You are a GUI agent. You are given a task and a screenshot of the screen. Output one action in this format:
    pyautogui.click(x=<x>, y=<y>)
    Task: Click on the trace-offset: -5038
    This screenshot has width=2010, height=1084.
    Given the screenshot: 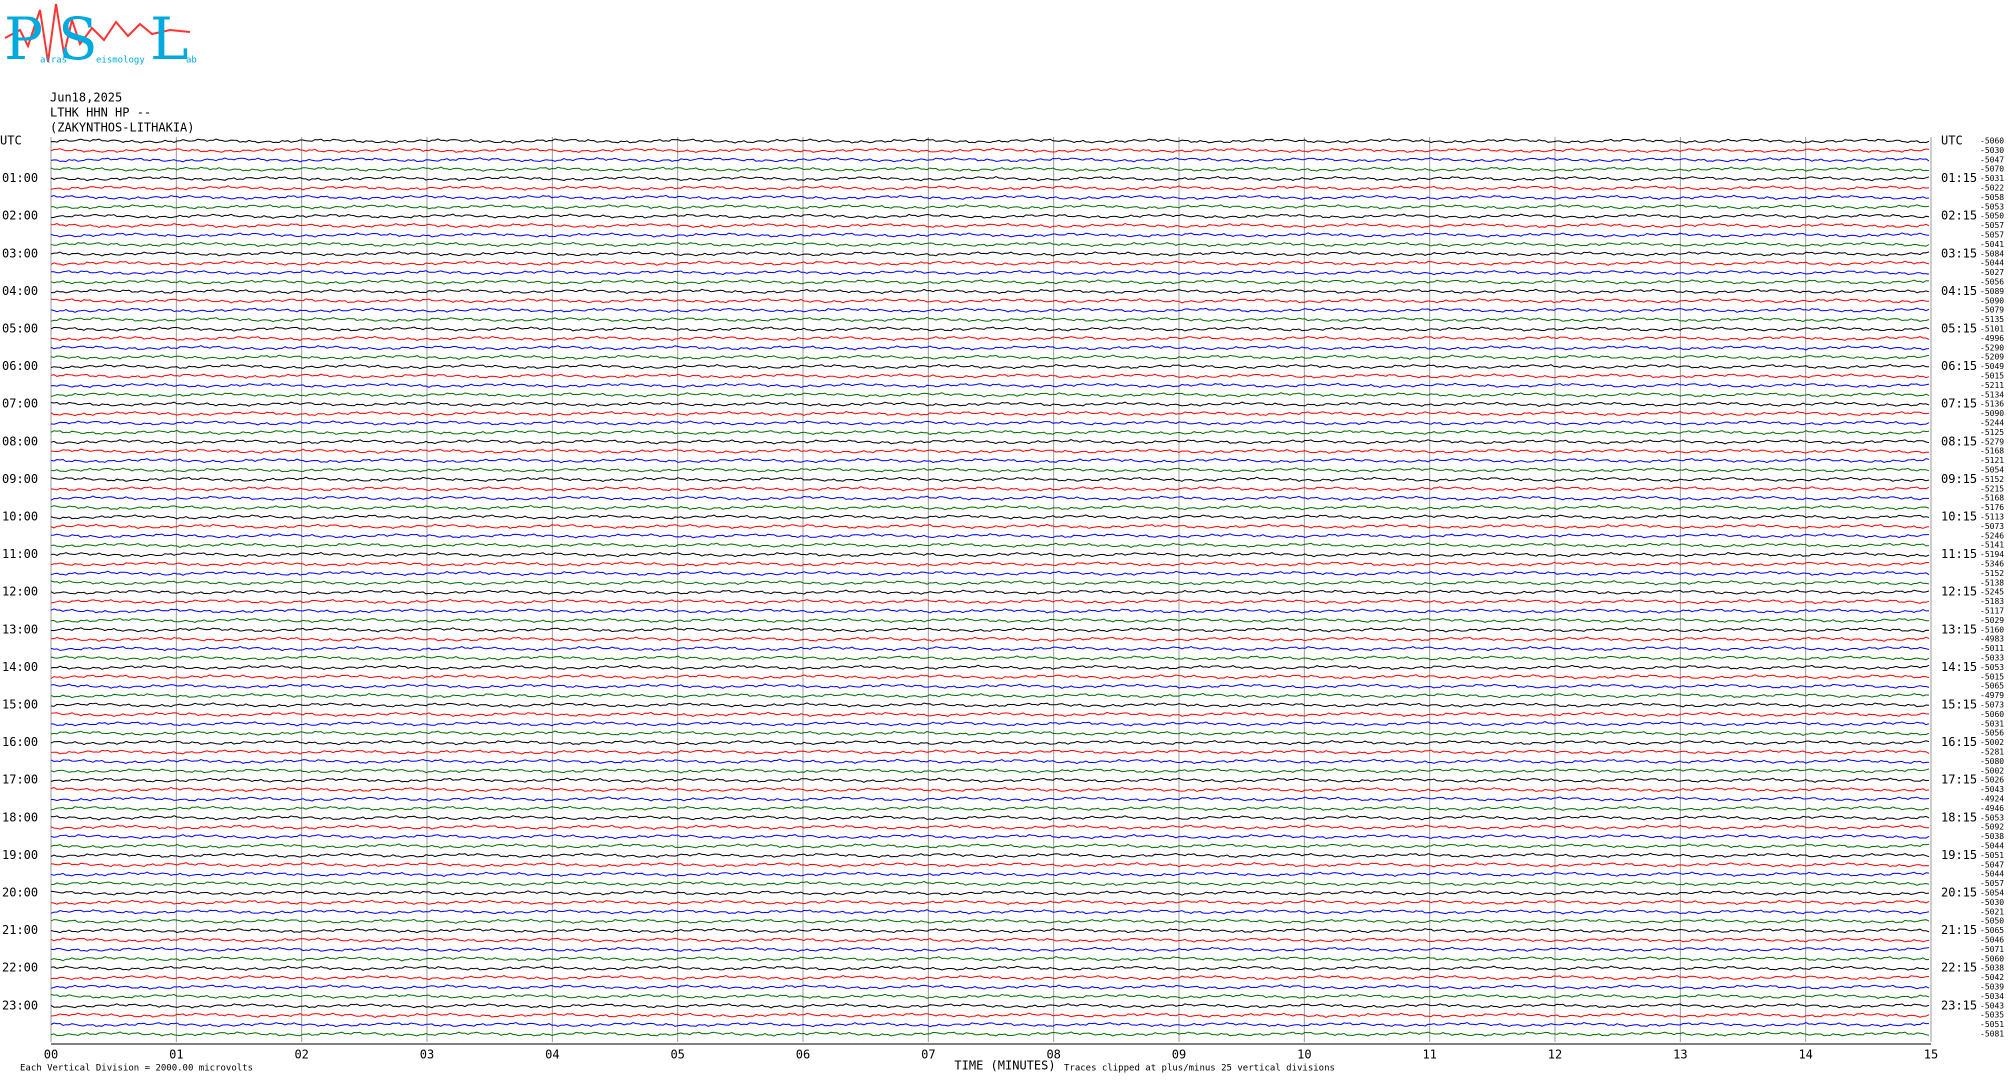 What is the action you would take?
    pyautogui.click(x=1992, y=836)
    